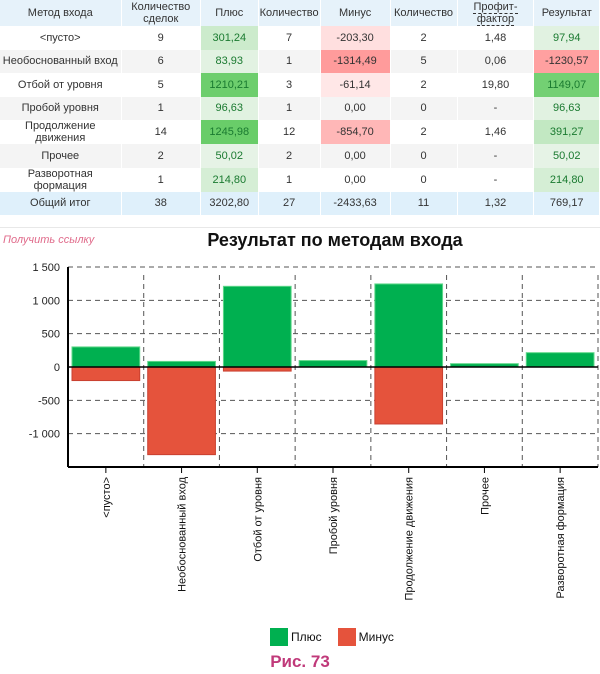 The height and width of the screenshot is (674, 600). Describe the element at coordinates (376, 637) in the screenshot. I see `legend-label: Минус` at that location.